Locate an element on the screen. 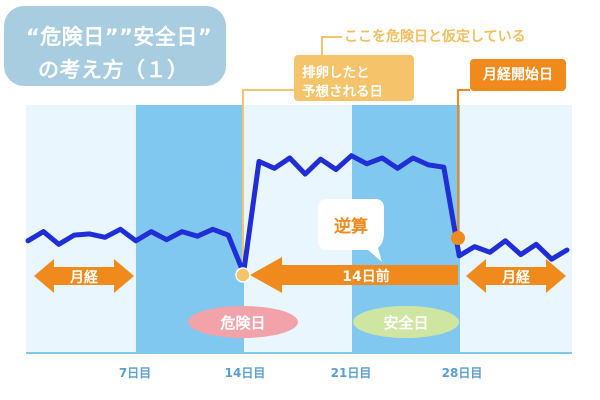 The image size is (600, 400). danger-day-ellipse is located at coordinates (243, 322).